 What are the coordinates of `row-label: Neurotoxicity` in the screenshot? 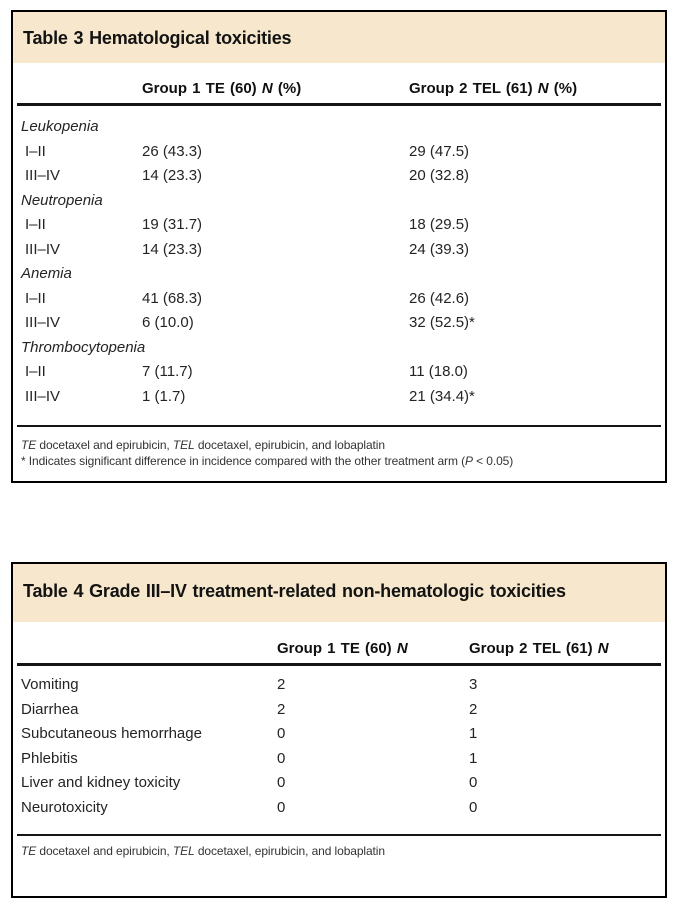 It's located at (64, 807).